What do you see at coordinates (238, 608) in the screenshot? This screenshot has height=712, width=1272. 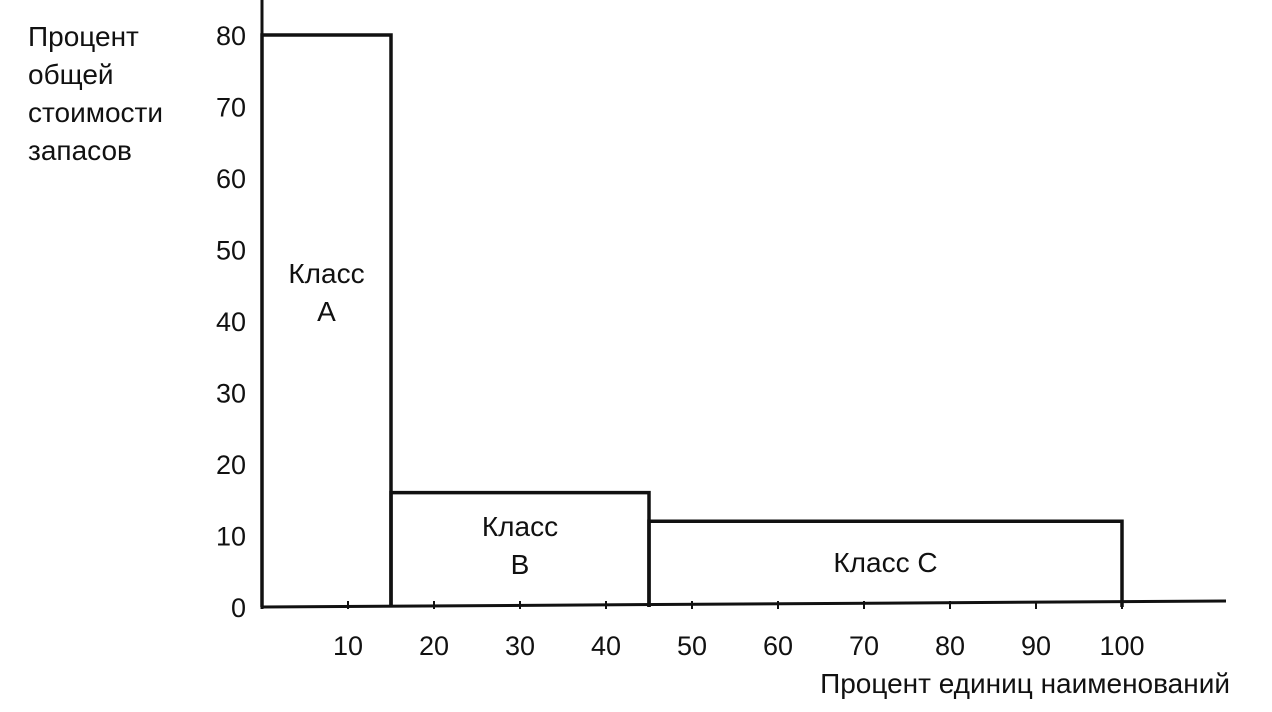 I see `y-tick-label: 0` at bounding box center [238, 608].